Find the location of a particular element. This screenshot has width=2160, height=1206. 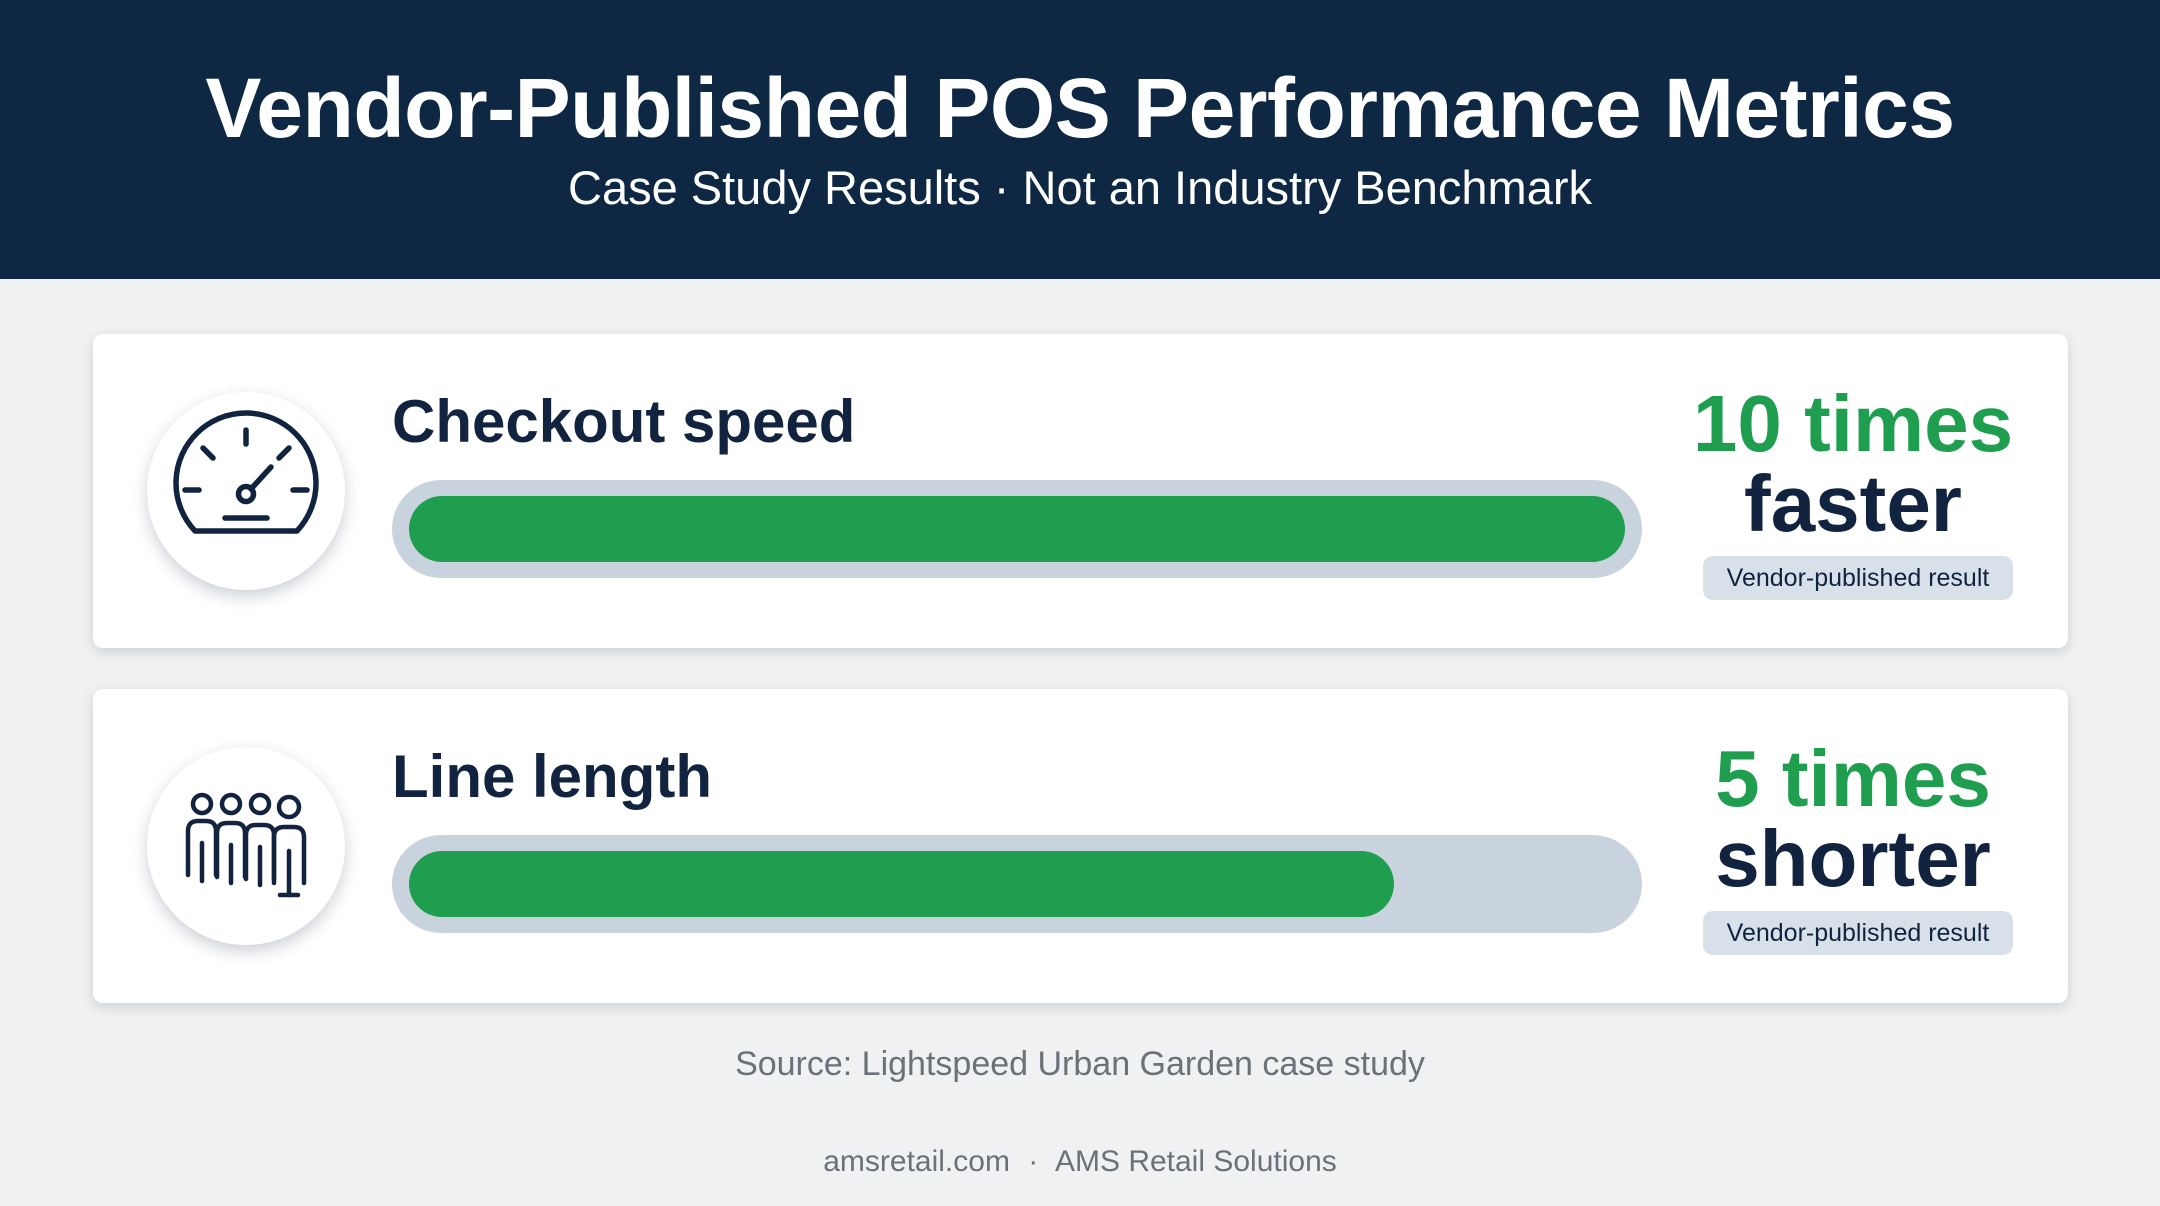

people-group-icon is located at coordinates (246, 845).